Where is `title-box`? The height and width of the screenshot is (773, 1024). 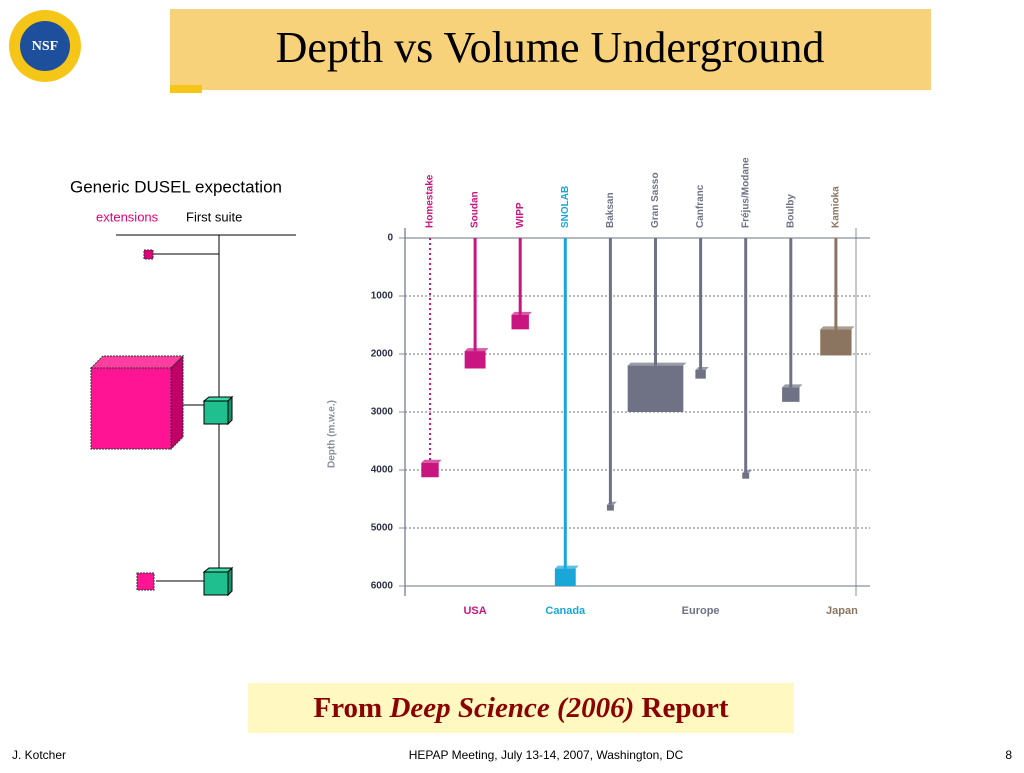
title-box is located at coordinates (550, 49).